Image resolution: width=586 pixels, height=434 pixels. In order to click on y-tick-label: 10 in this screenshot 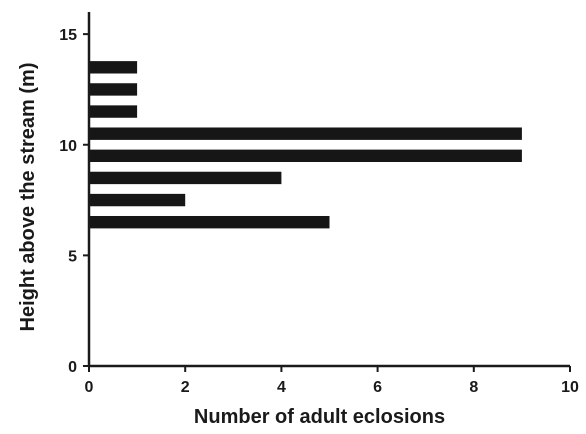, I will do `click(68, 146)`.